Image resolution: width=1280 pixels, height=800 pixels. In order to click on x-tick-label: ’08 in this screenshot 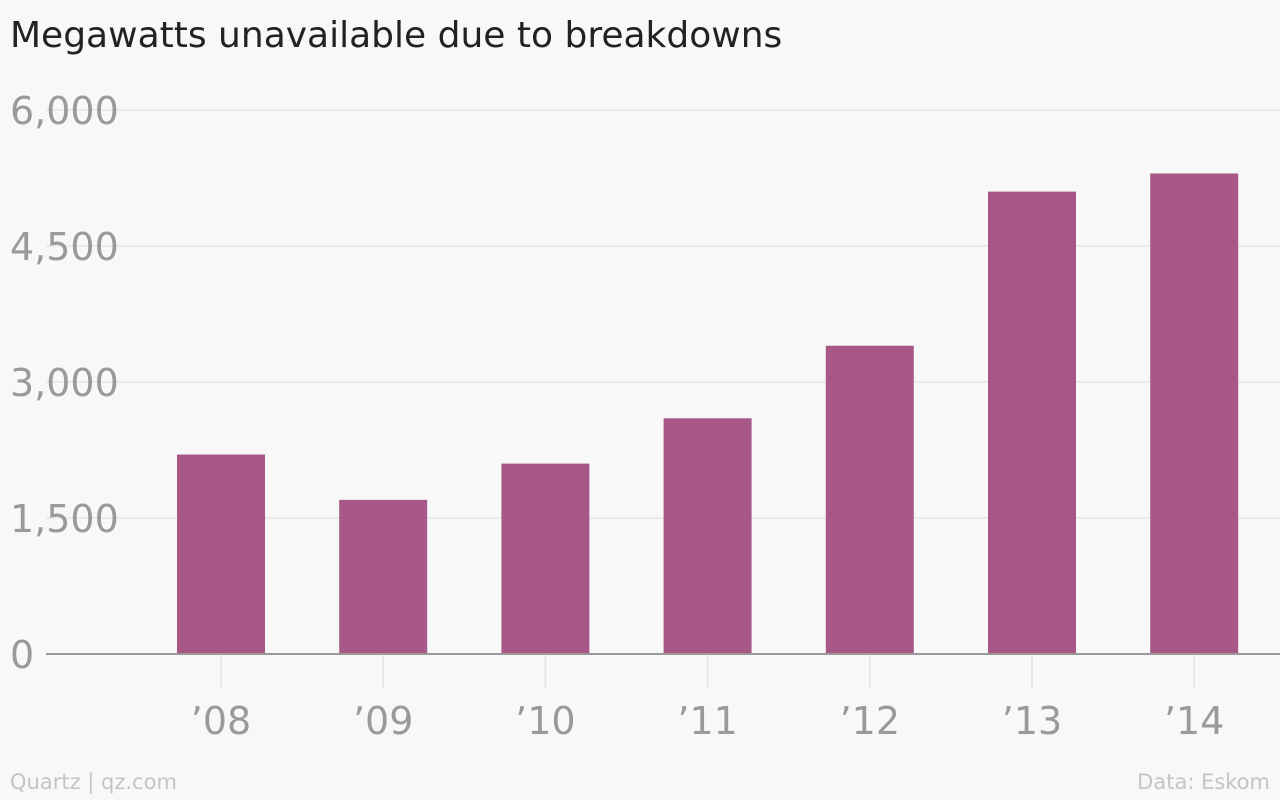, I will do `click(221, 721)`.